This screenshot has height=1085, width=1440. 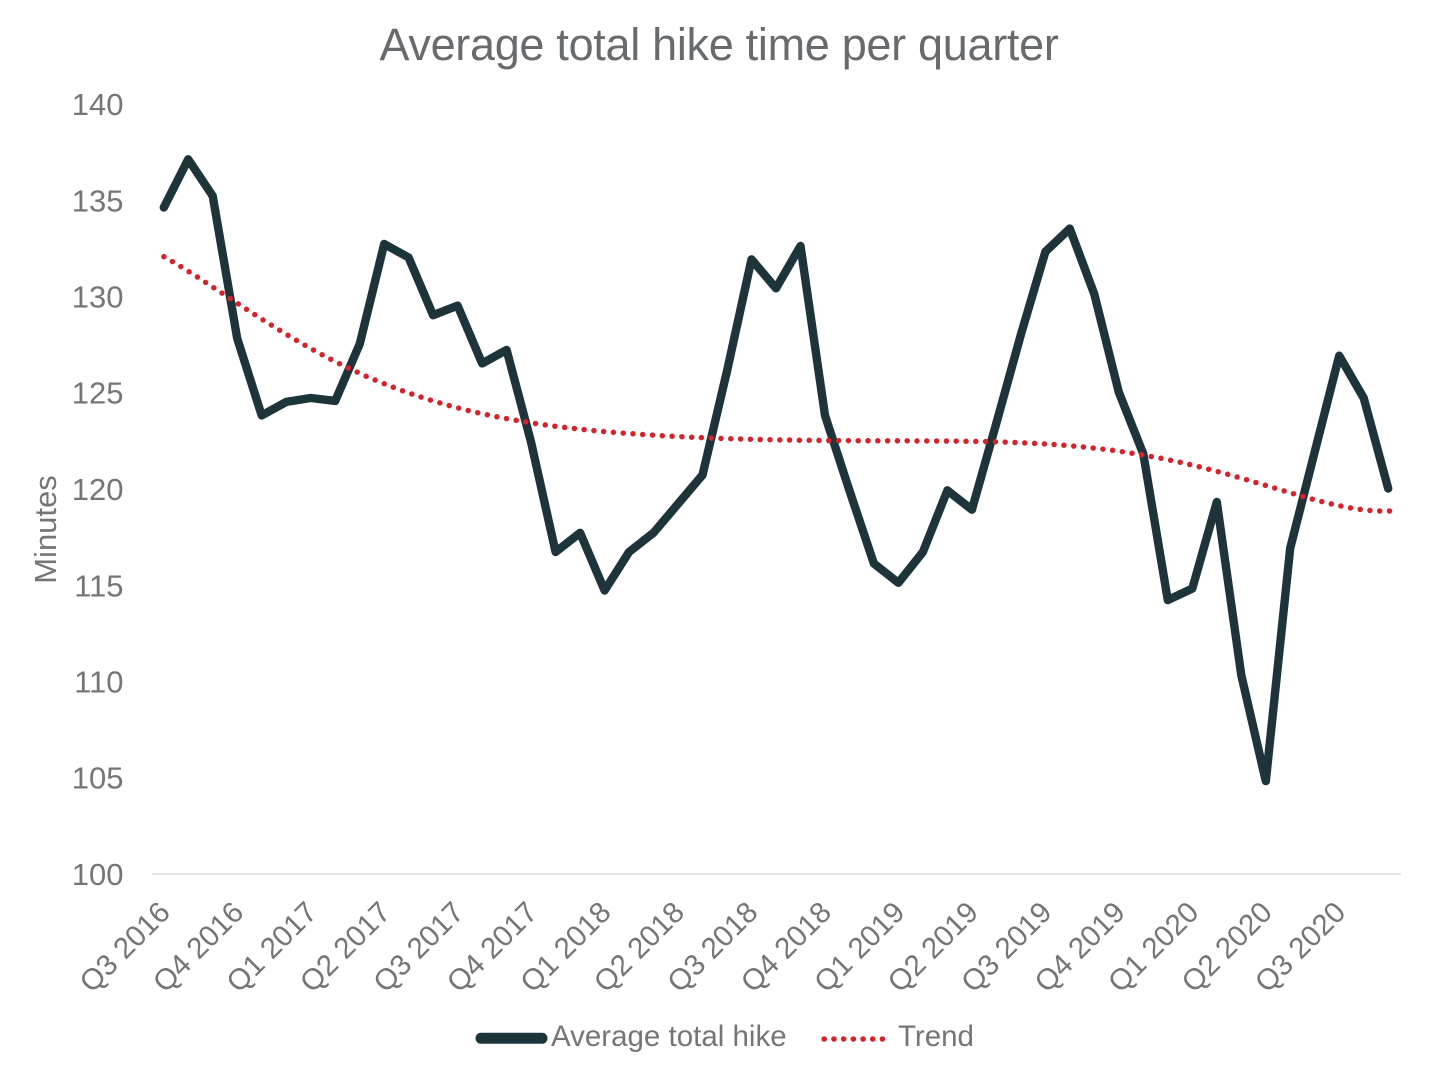 I want to click on svg-text: 100, so click(x=98, y=874).